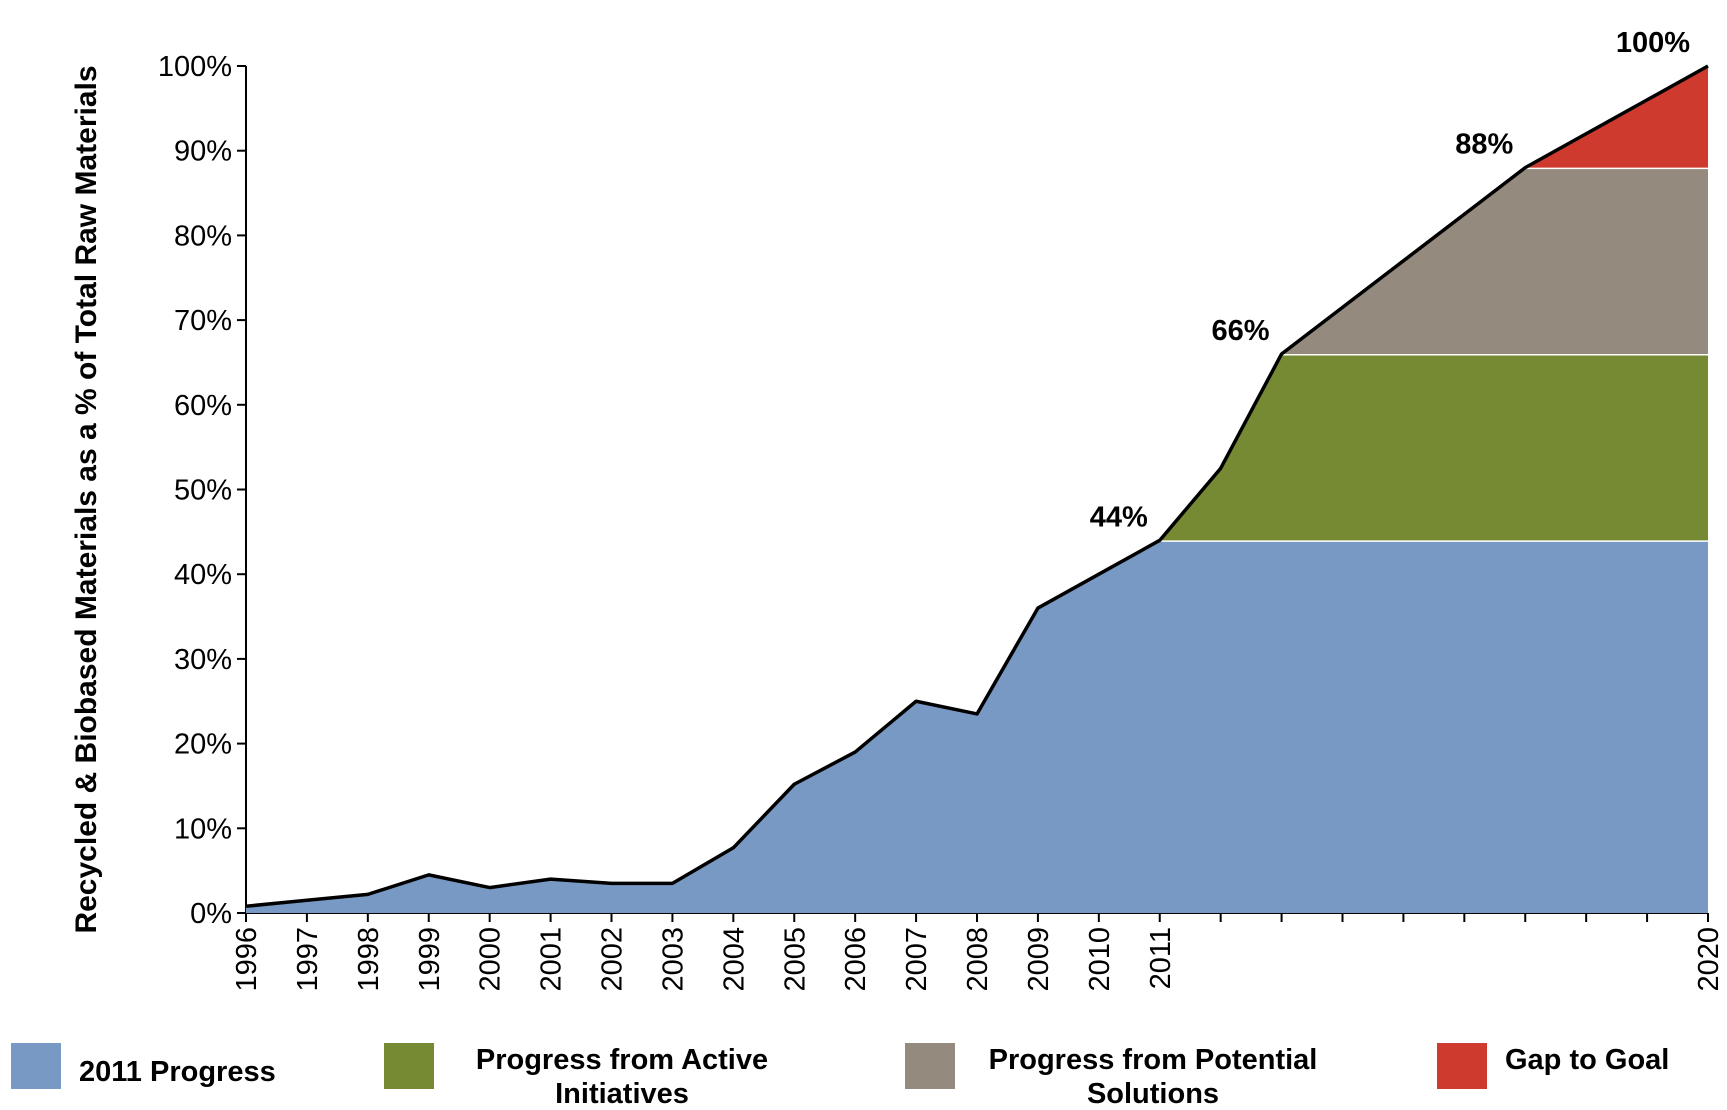  I want to click on x-tick-label: 1997, so click(308, 959).